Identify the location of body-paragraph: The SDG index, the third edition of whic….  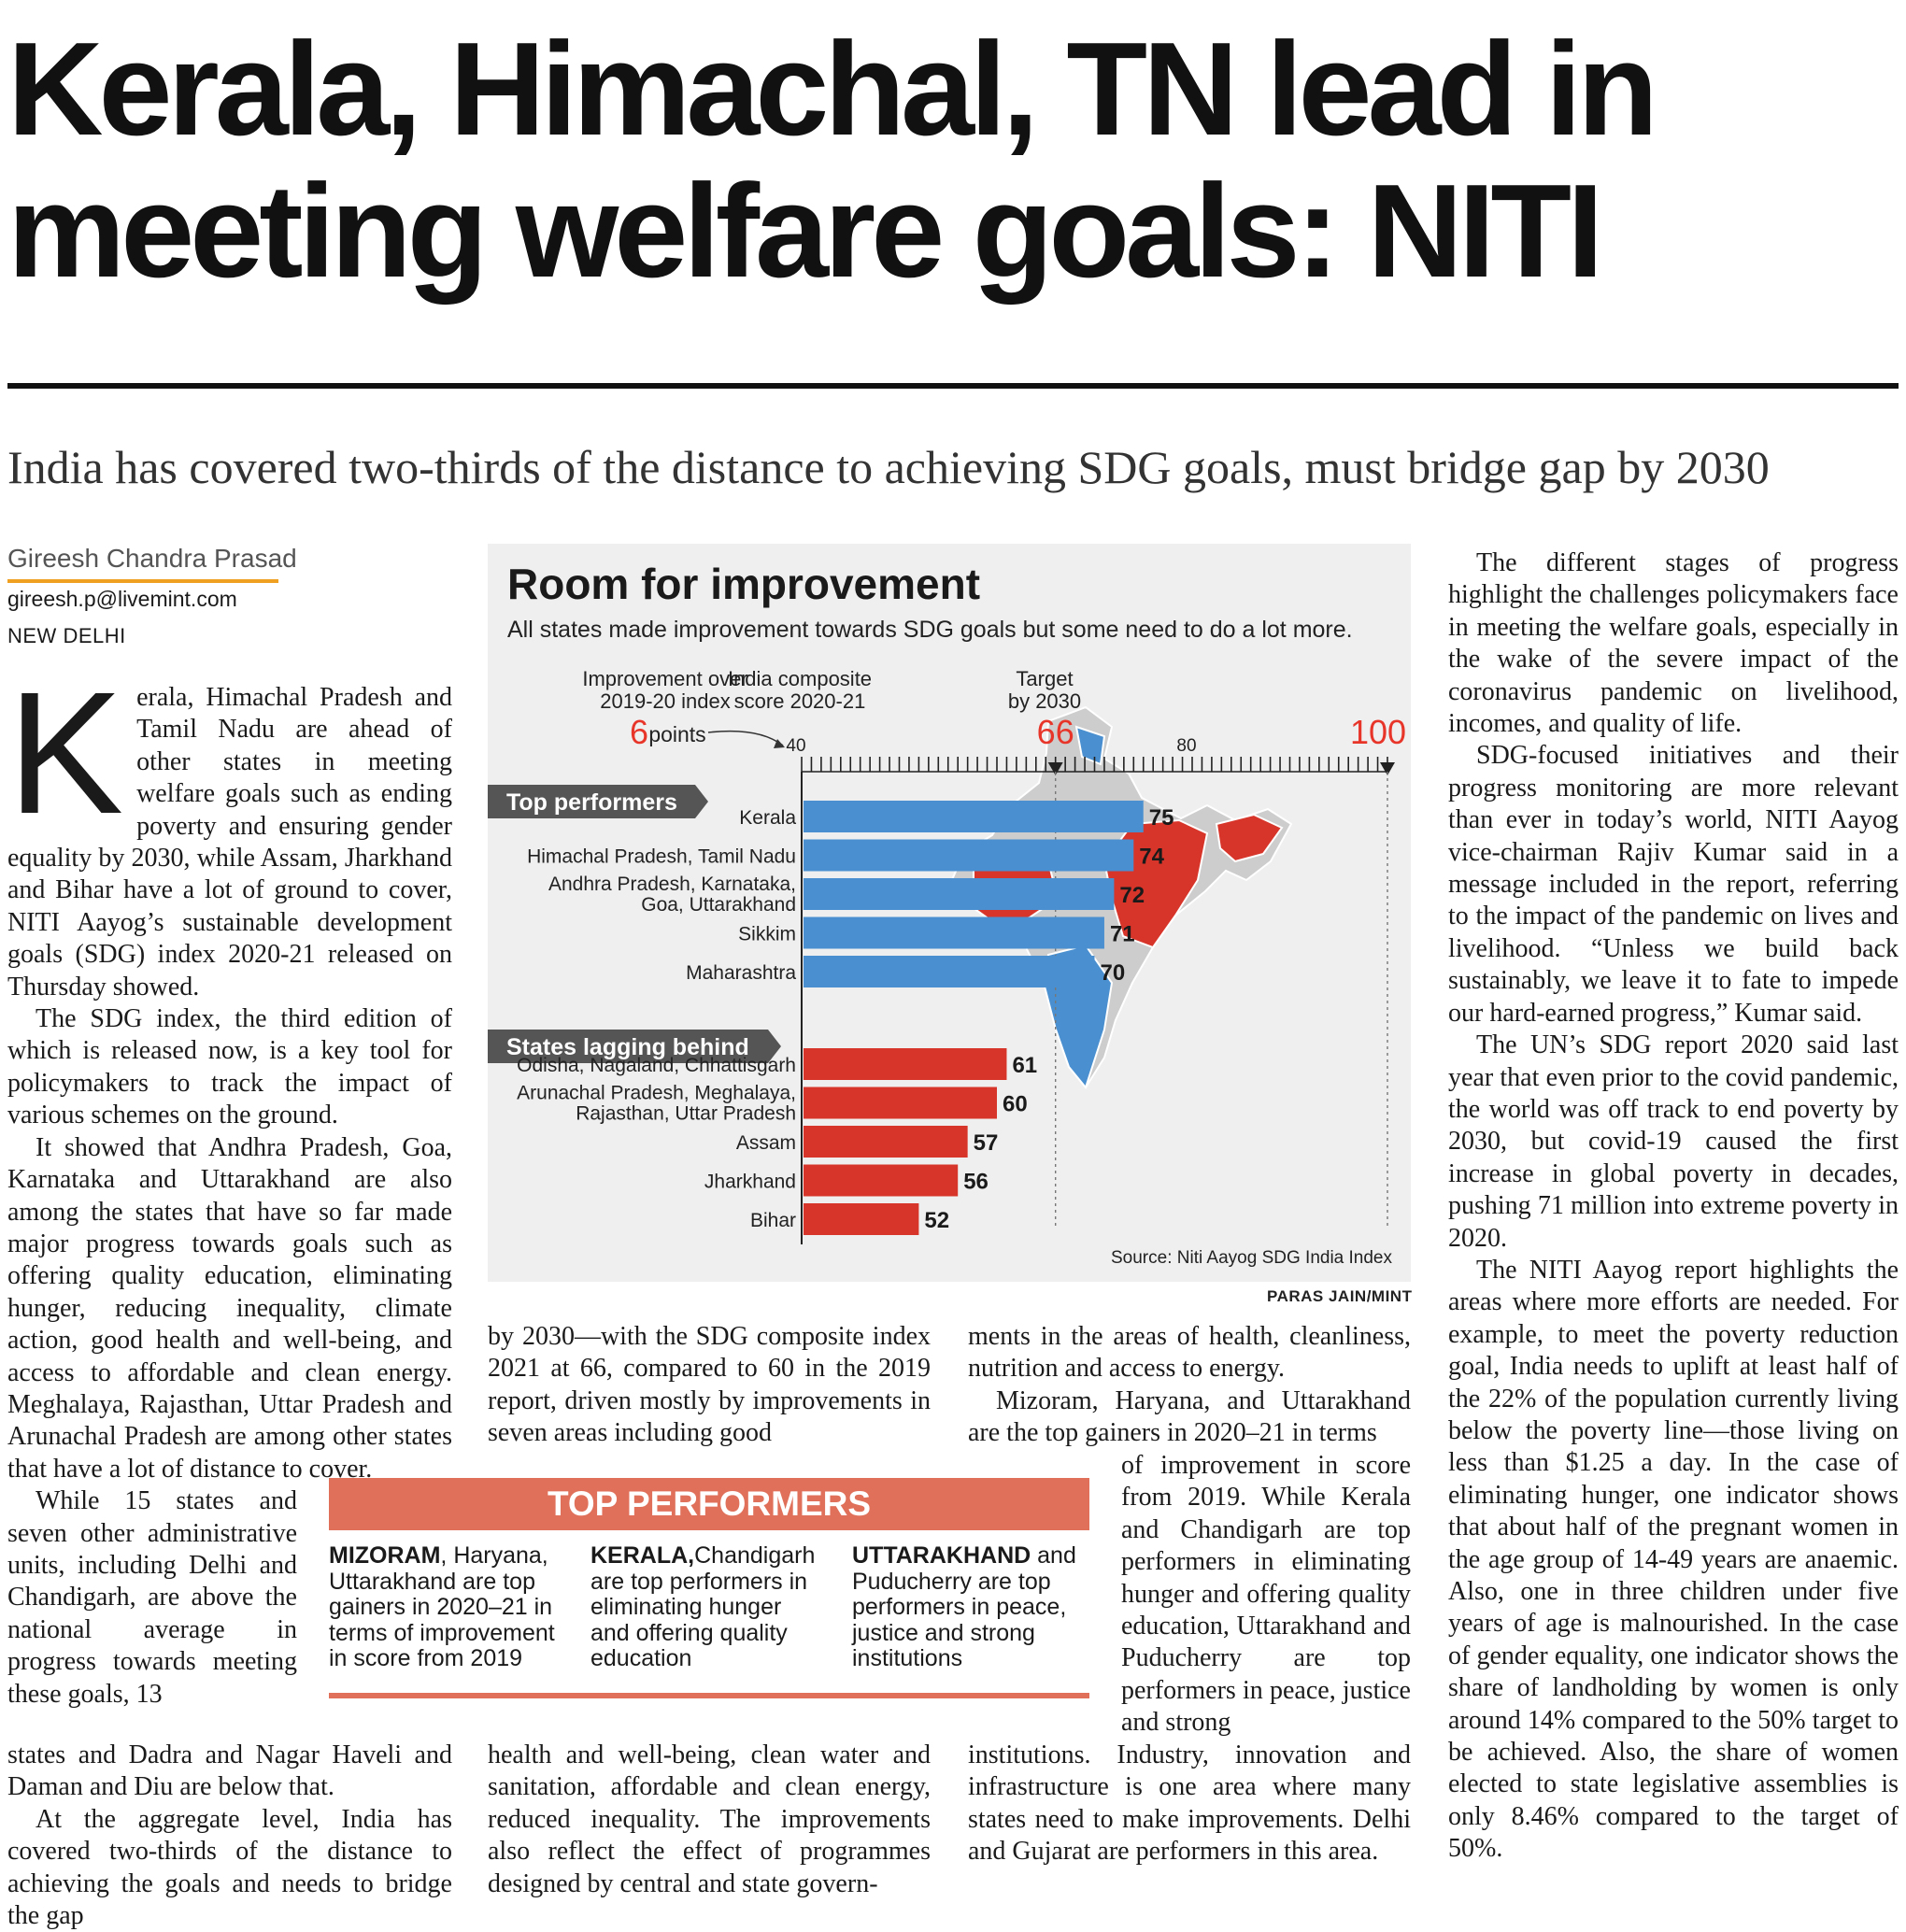
(229, 1067).